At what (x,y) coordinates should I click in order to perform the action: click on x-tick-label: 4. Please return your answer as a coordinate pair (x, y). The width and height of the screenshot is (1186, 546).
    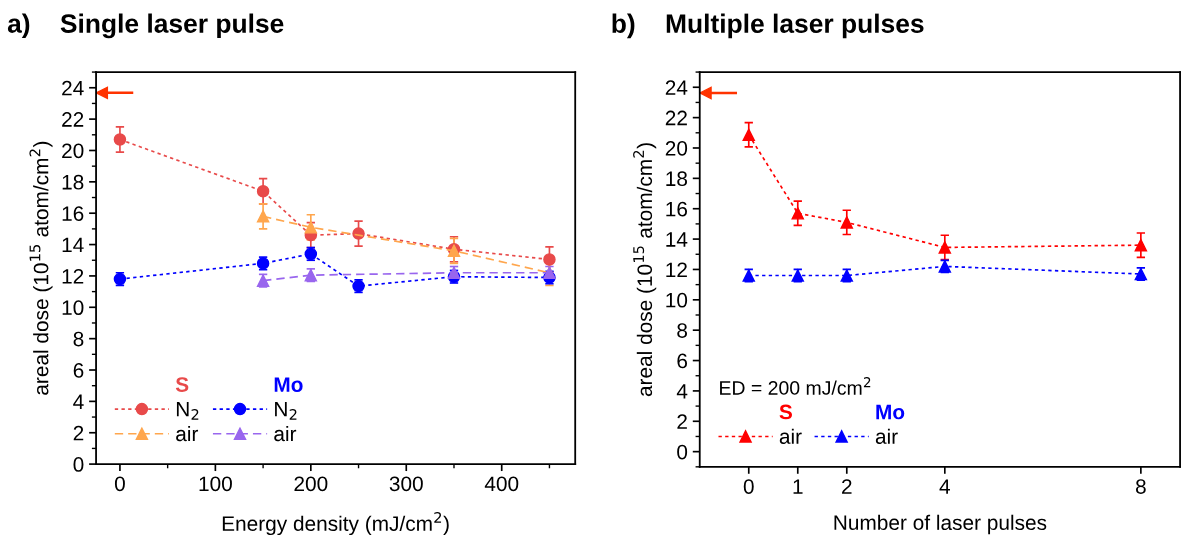
    Looking at the image, I should click on (944, 486).